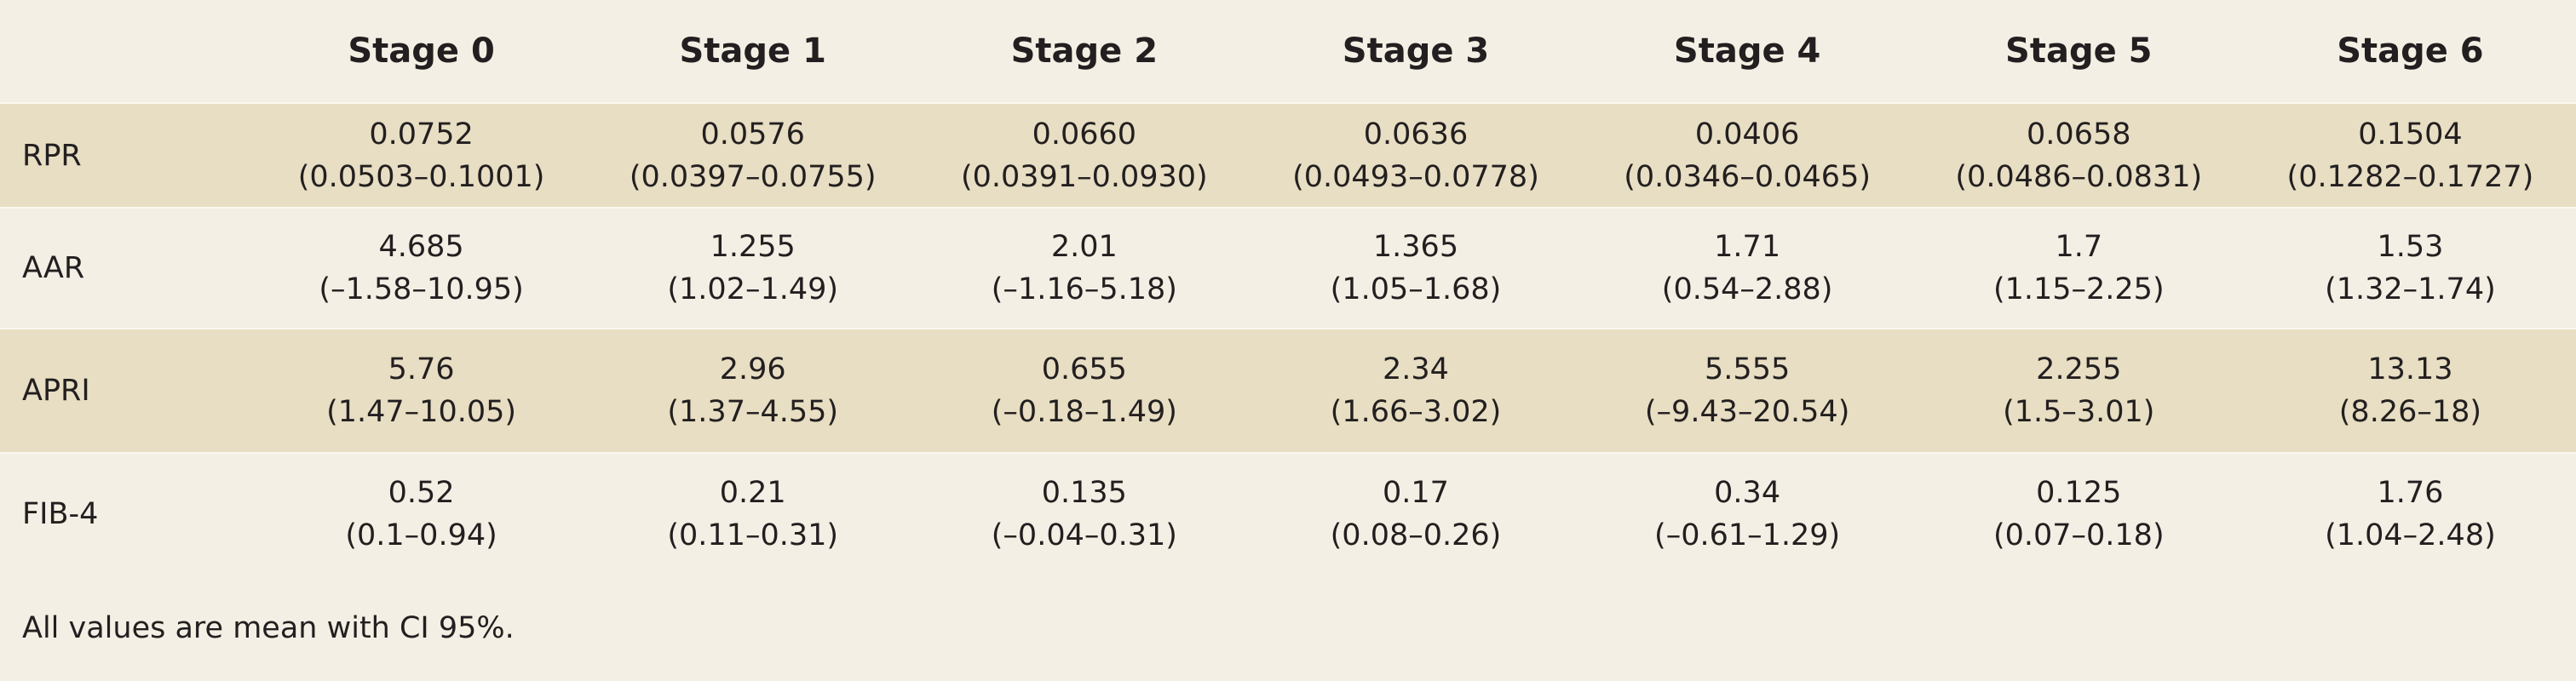  Describe the element at coordinates (422, 513) in the screenshot. I see `table-cell: 0.52 (0.1–0.94)` at that location.